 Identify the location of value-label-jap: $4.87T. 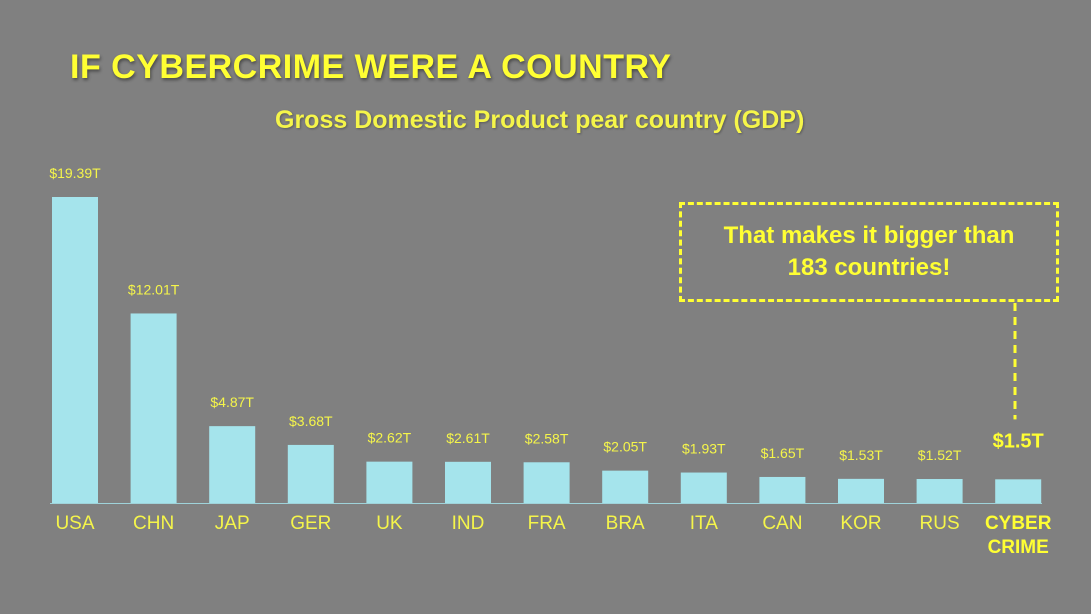
(232, 402).